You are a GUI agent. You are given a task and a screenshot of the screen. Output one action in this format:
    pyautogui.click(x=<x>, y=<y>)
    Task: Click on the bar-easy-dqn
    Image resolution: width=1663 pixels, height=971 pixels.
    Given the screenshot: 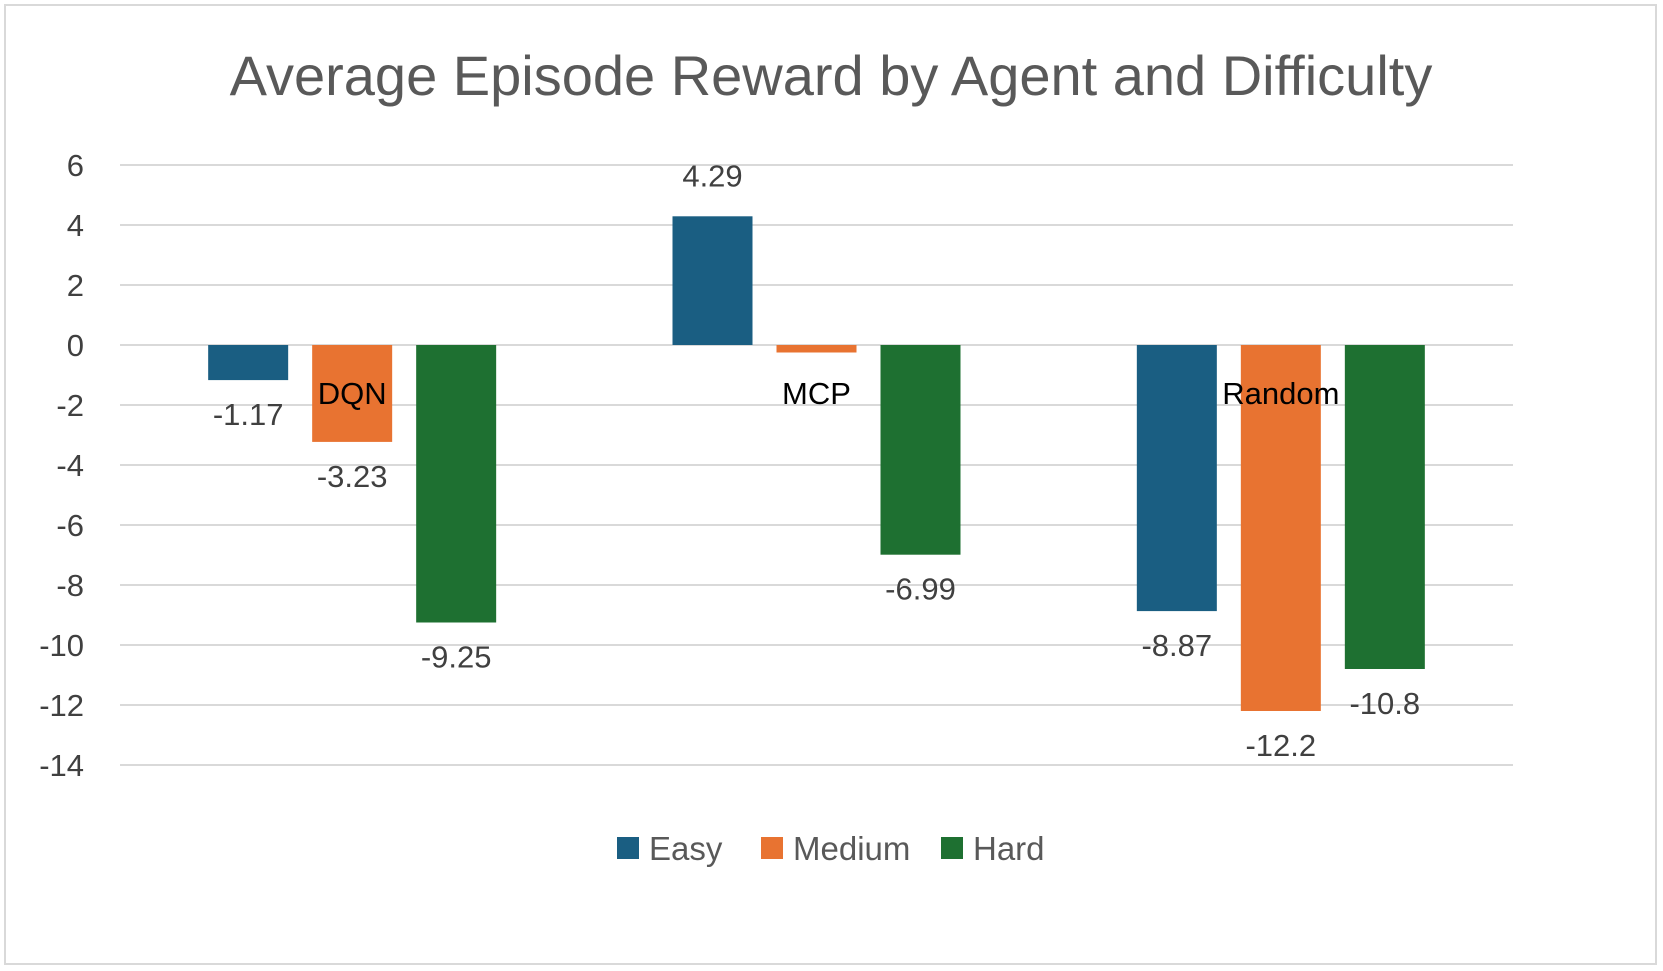 What is the action you would take?
    pyautogui.click(x=248, y=363)
    